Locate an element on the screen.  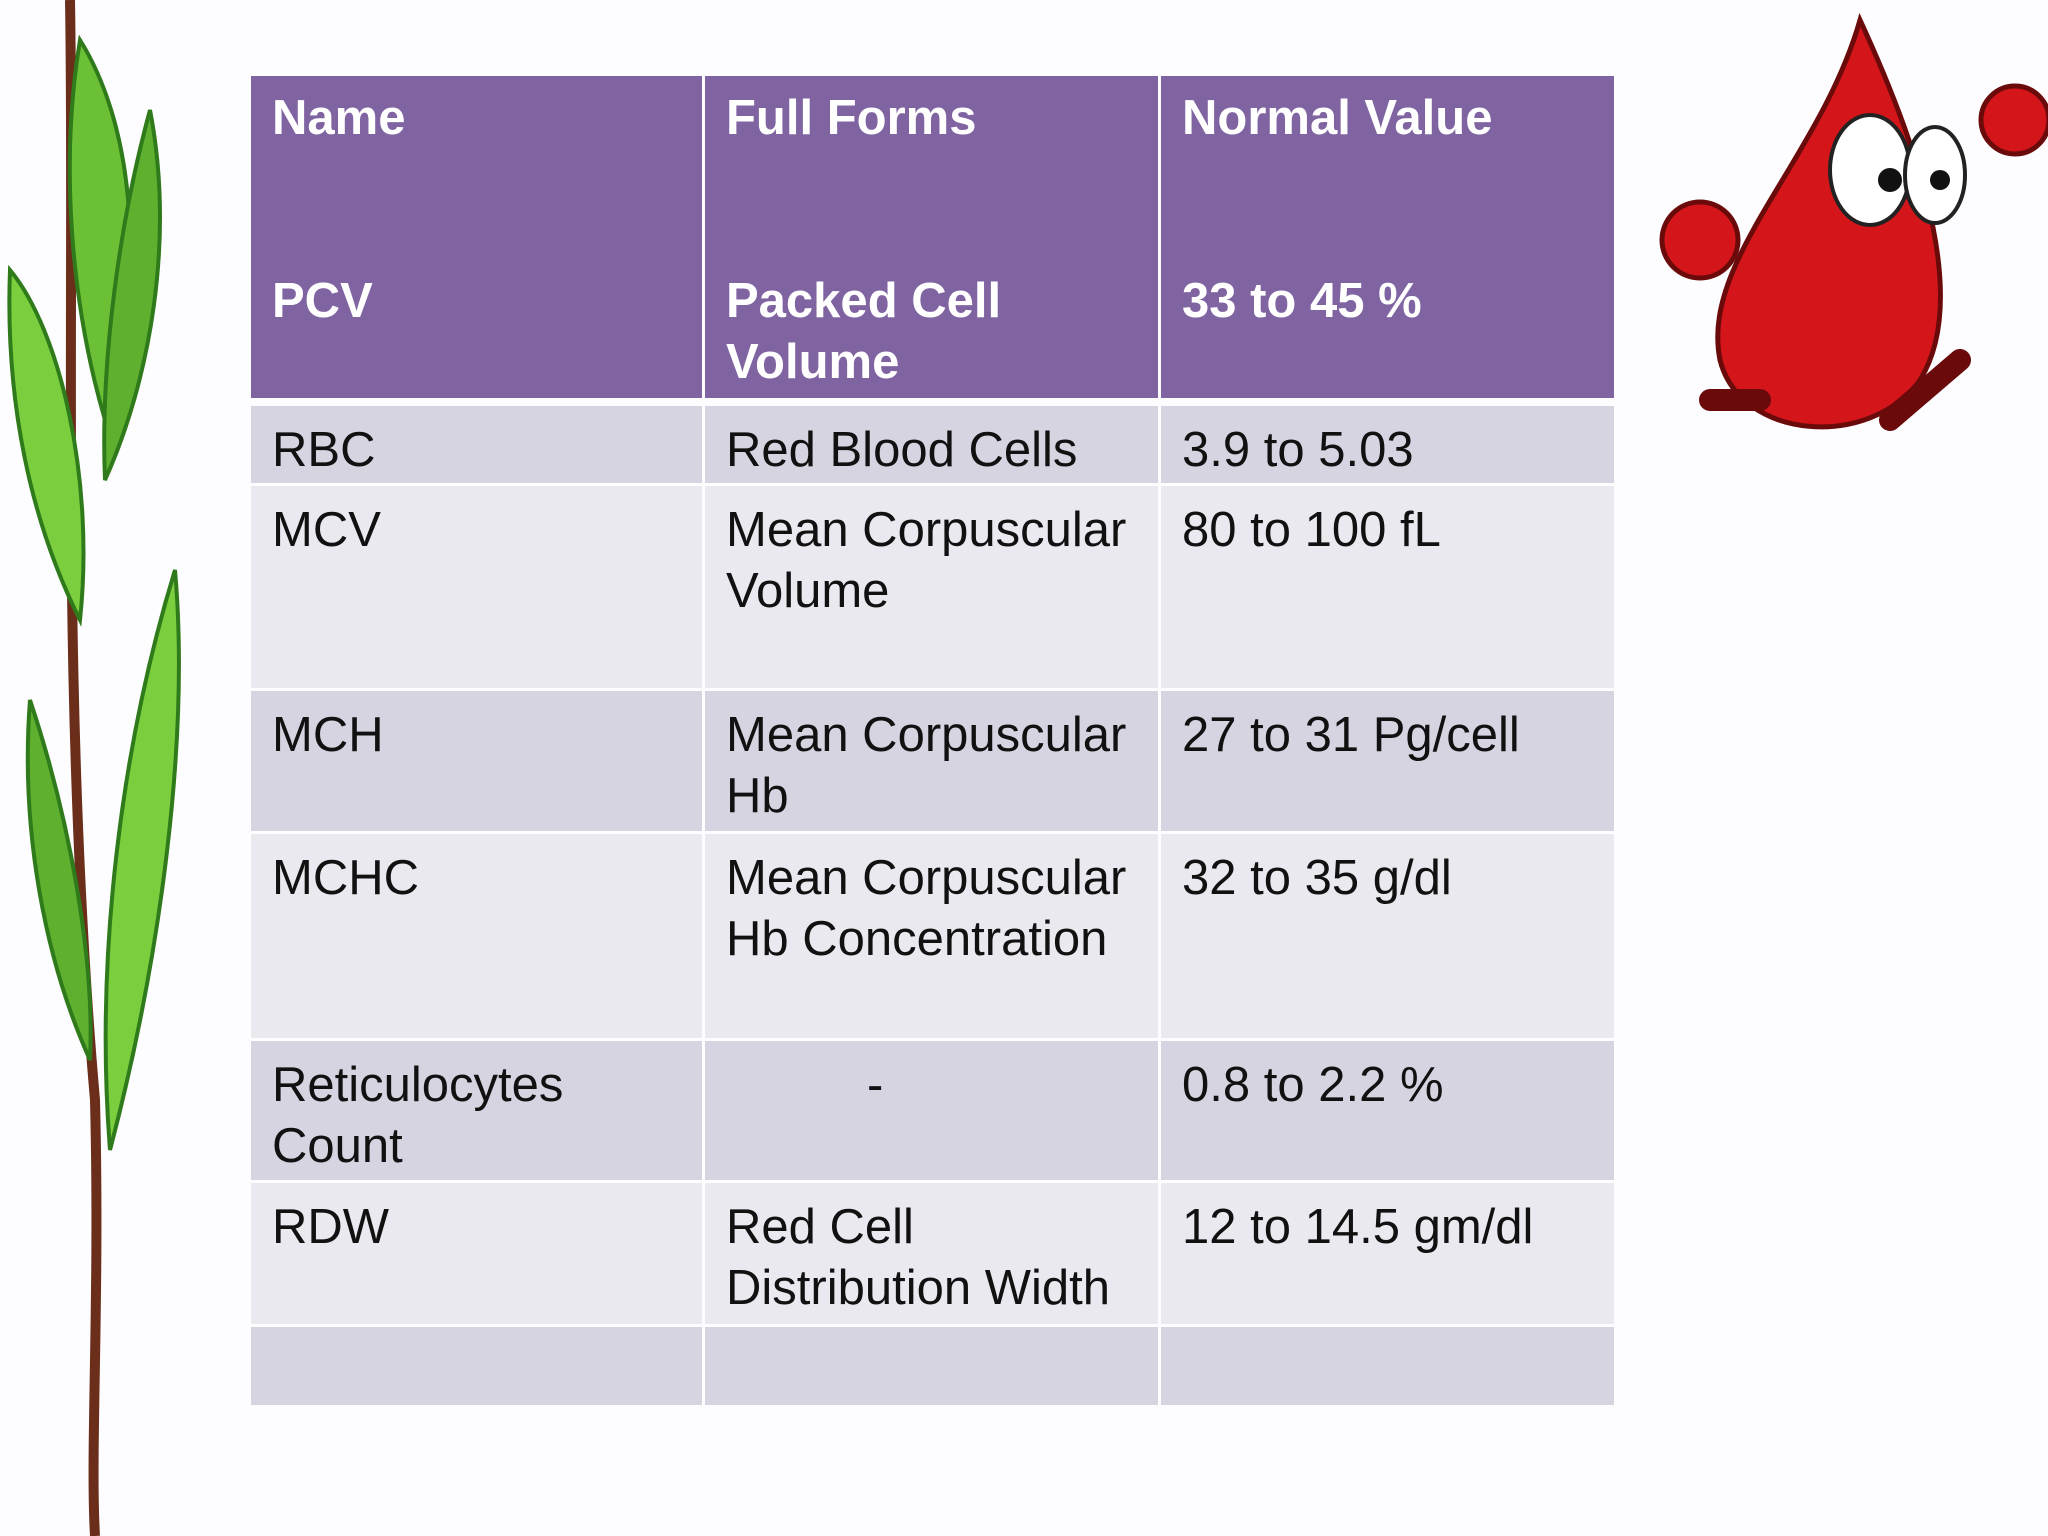
table-cell: 3.9 to 5.03 is located at coordinates (1387, 444).